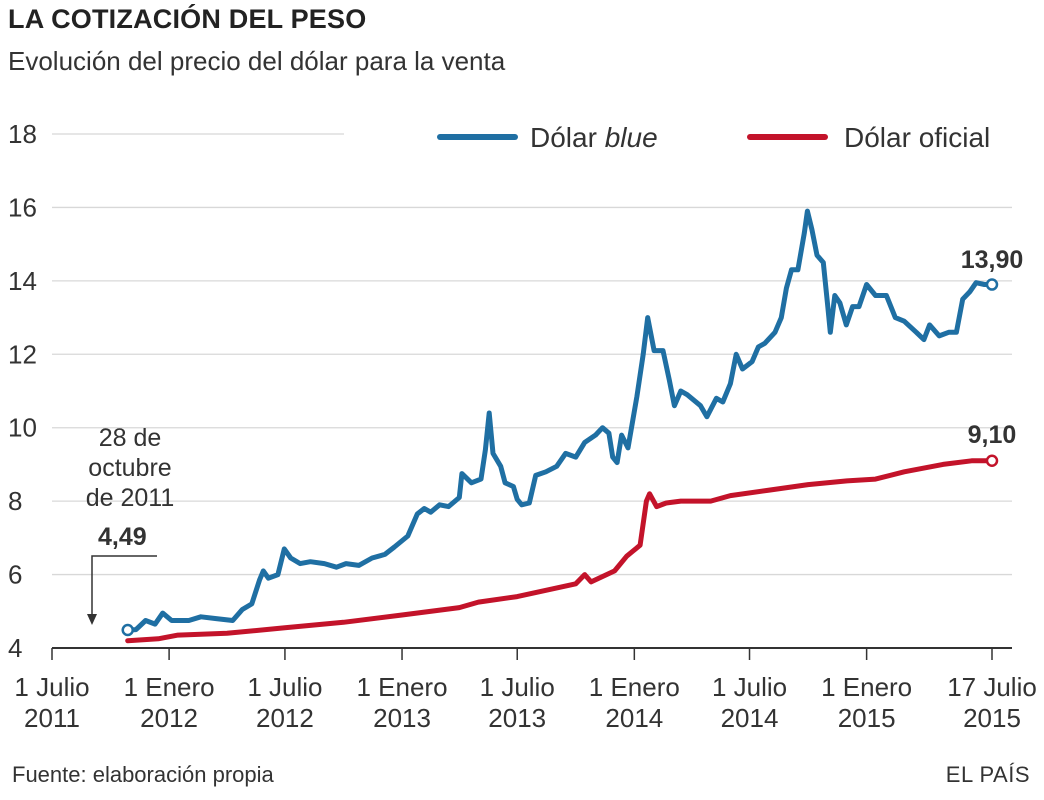 The width and height of the screenshot is (1044, 800). Describe the element at coordinates (987, 774) in the screenshot. I see `brand-logo: EL PAÍS` at that location.